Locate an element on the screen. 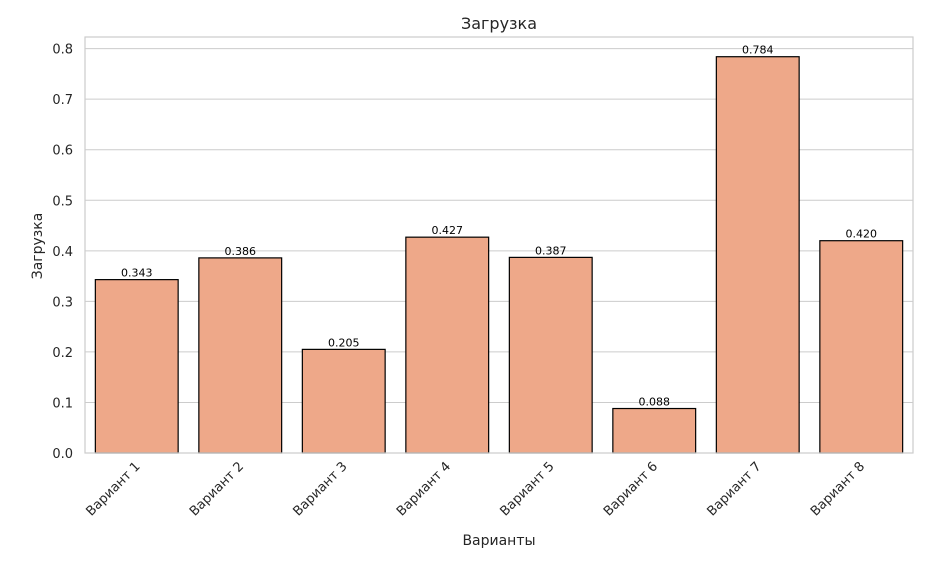  data-label: 0.427 is located at coordinates (448, 230).